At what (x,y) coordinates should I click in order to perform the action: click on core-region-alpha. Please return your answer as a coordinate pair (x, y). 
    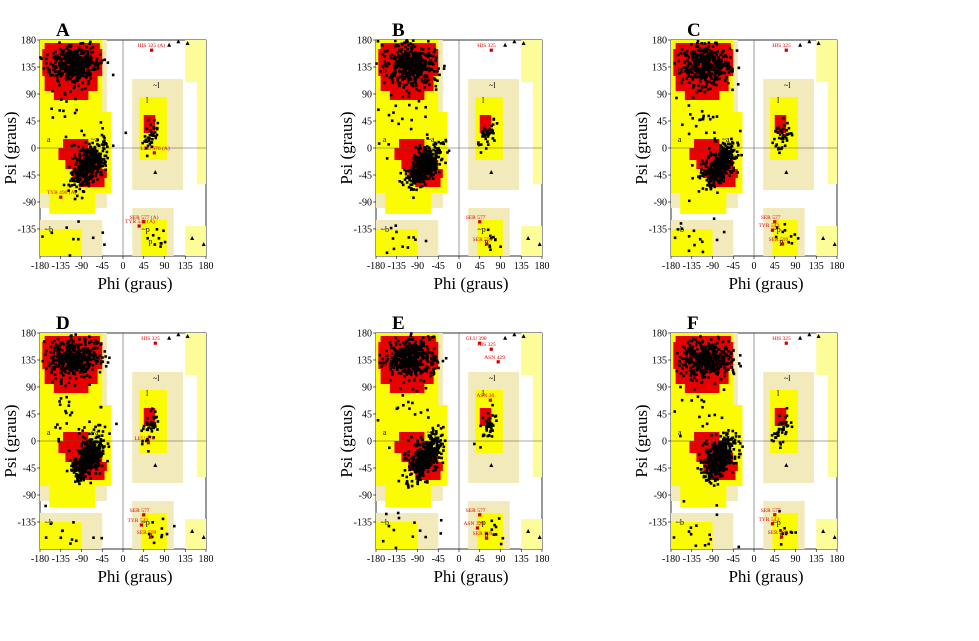
    Looking at the image, I should click on (75, 436).